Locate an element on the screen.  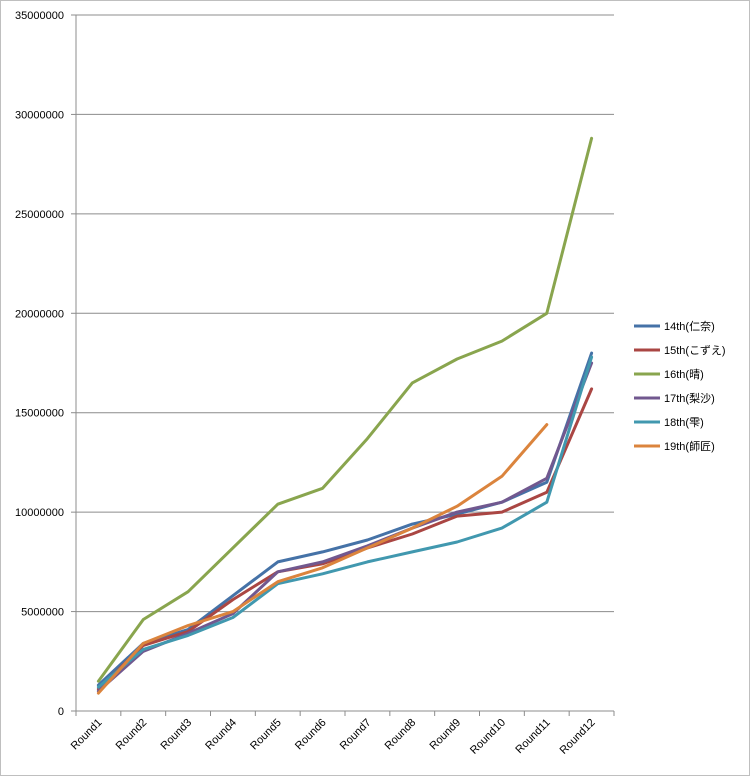
x-tick-label: Round7 is located at coordinates (356, 735).